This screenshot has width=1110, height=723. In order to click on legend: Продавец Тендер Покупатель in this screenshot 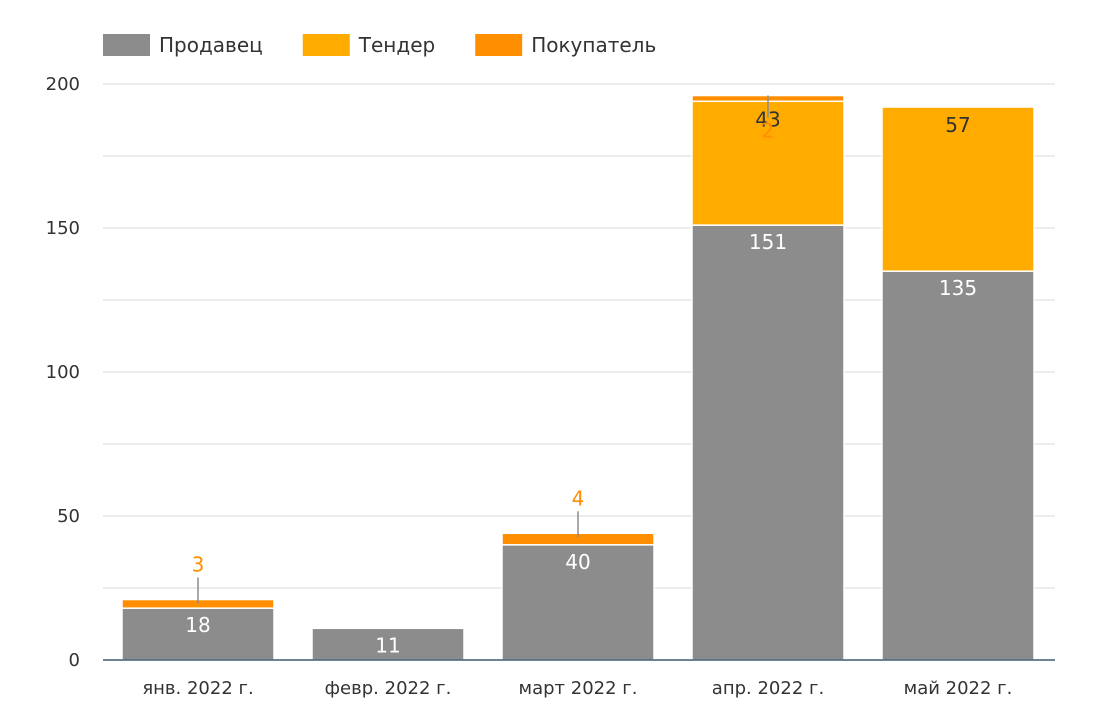, I will do `click(379, 45)`.